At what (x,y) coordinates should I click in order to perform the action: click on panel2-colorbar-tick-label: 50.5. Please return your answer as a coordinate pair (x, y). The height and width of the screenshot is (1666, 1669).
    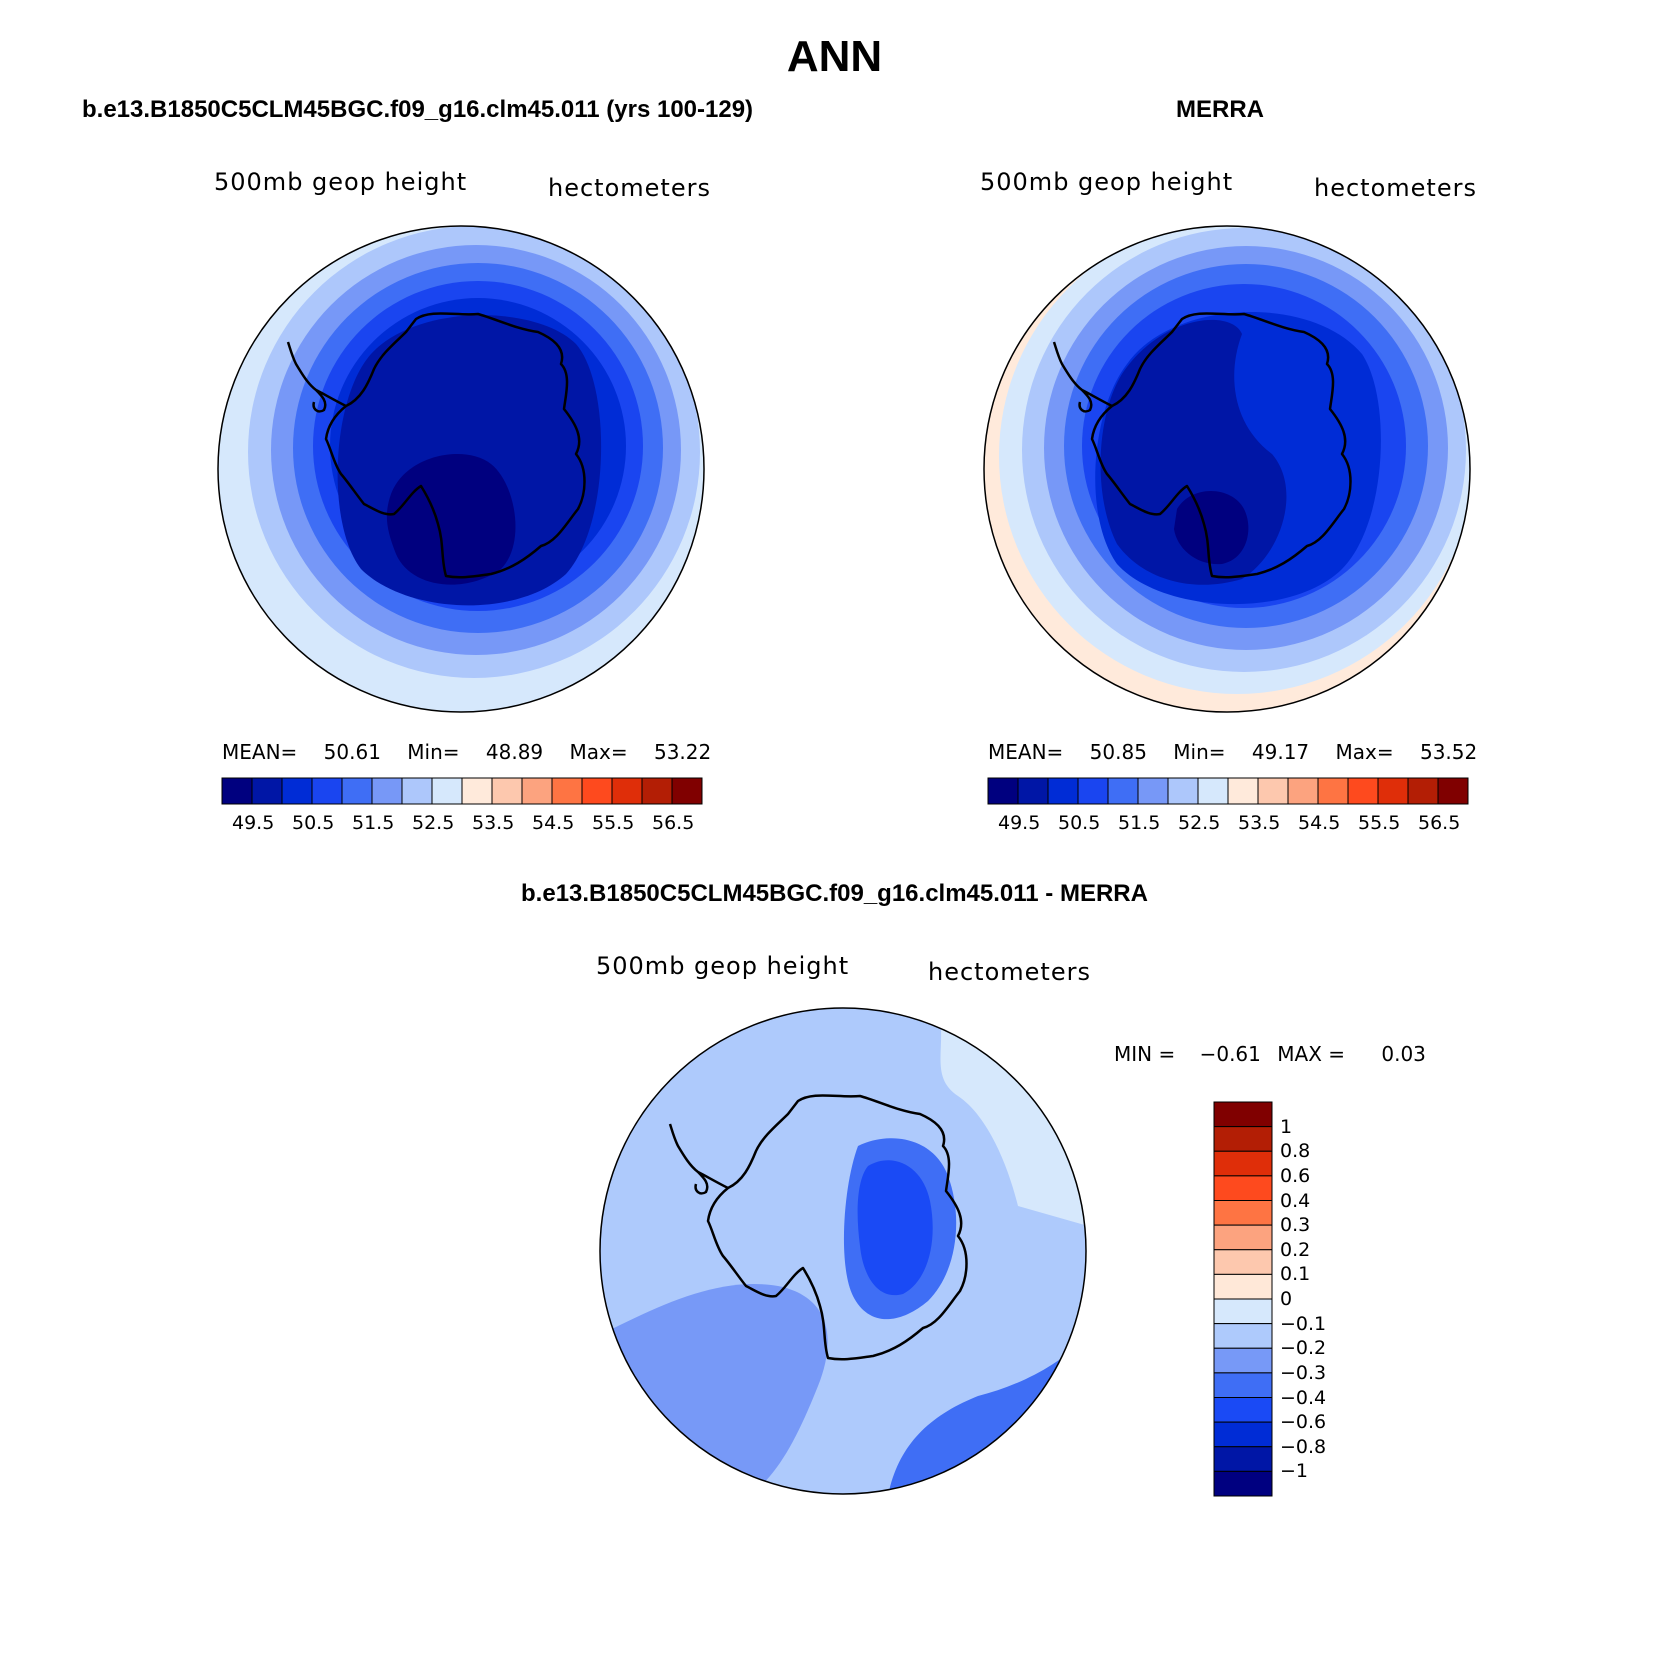
    Looking at the image, I should click on (1079, 823).